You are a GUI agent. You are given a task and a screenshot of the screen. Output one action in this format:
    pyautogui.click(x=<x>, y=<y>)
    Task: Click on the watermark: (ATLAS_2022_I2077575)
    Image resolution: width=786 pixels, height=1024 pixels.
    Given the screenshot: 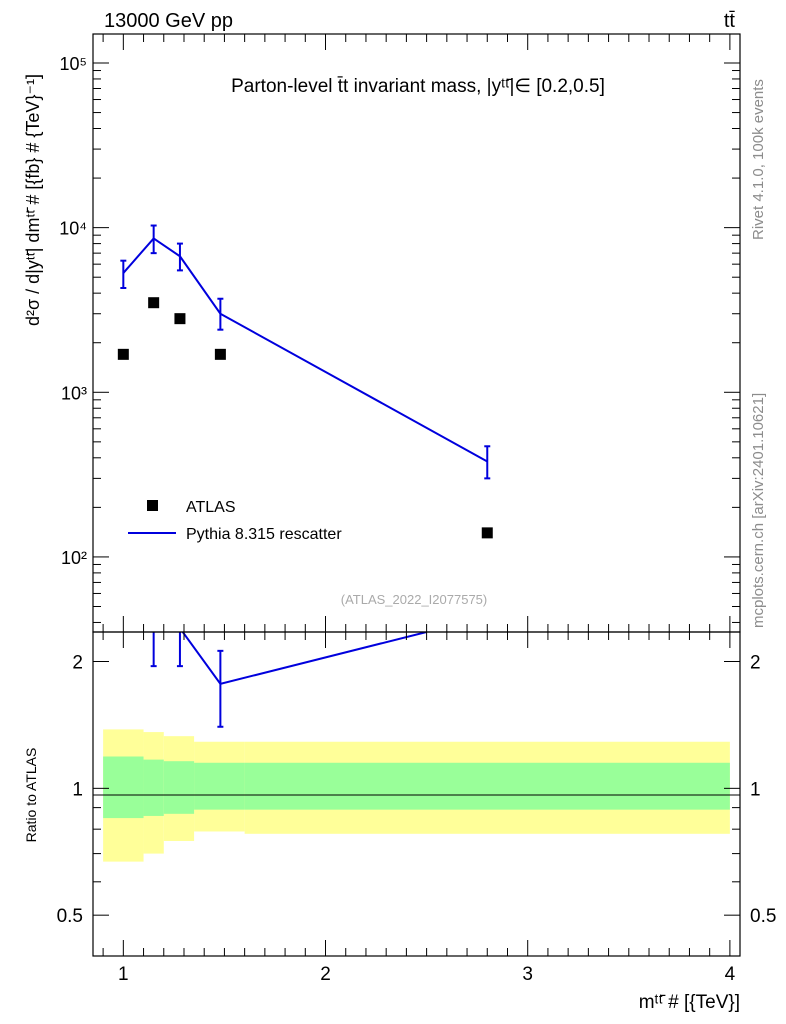 What is the action you would take?
    pyautogui.click(x=414, y=599)
    